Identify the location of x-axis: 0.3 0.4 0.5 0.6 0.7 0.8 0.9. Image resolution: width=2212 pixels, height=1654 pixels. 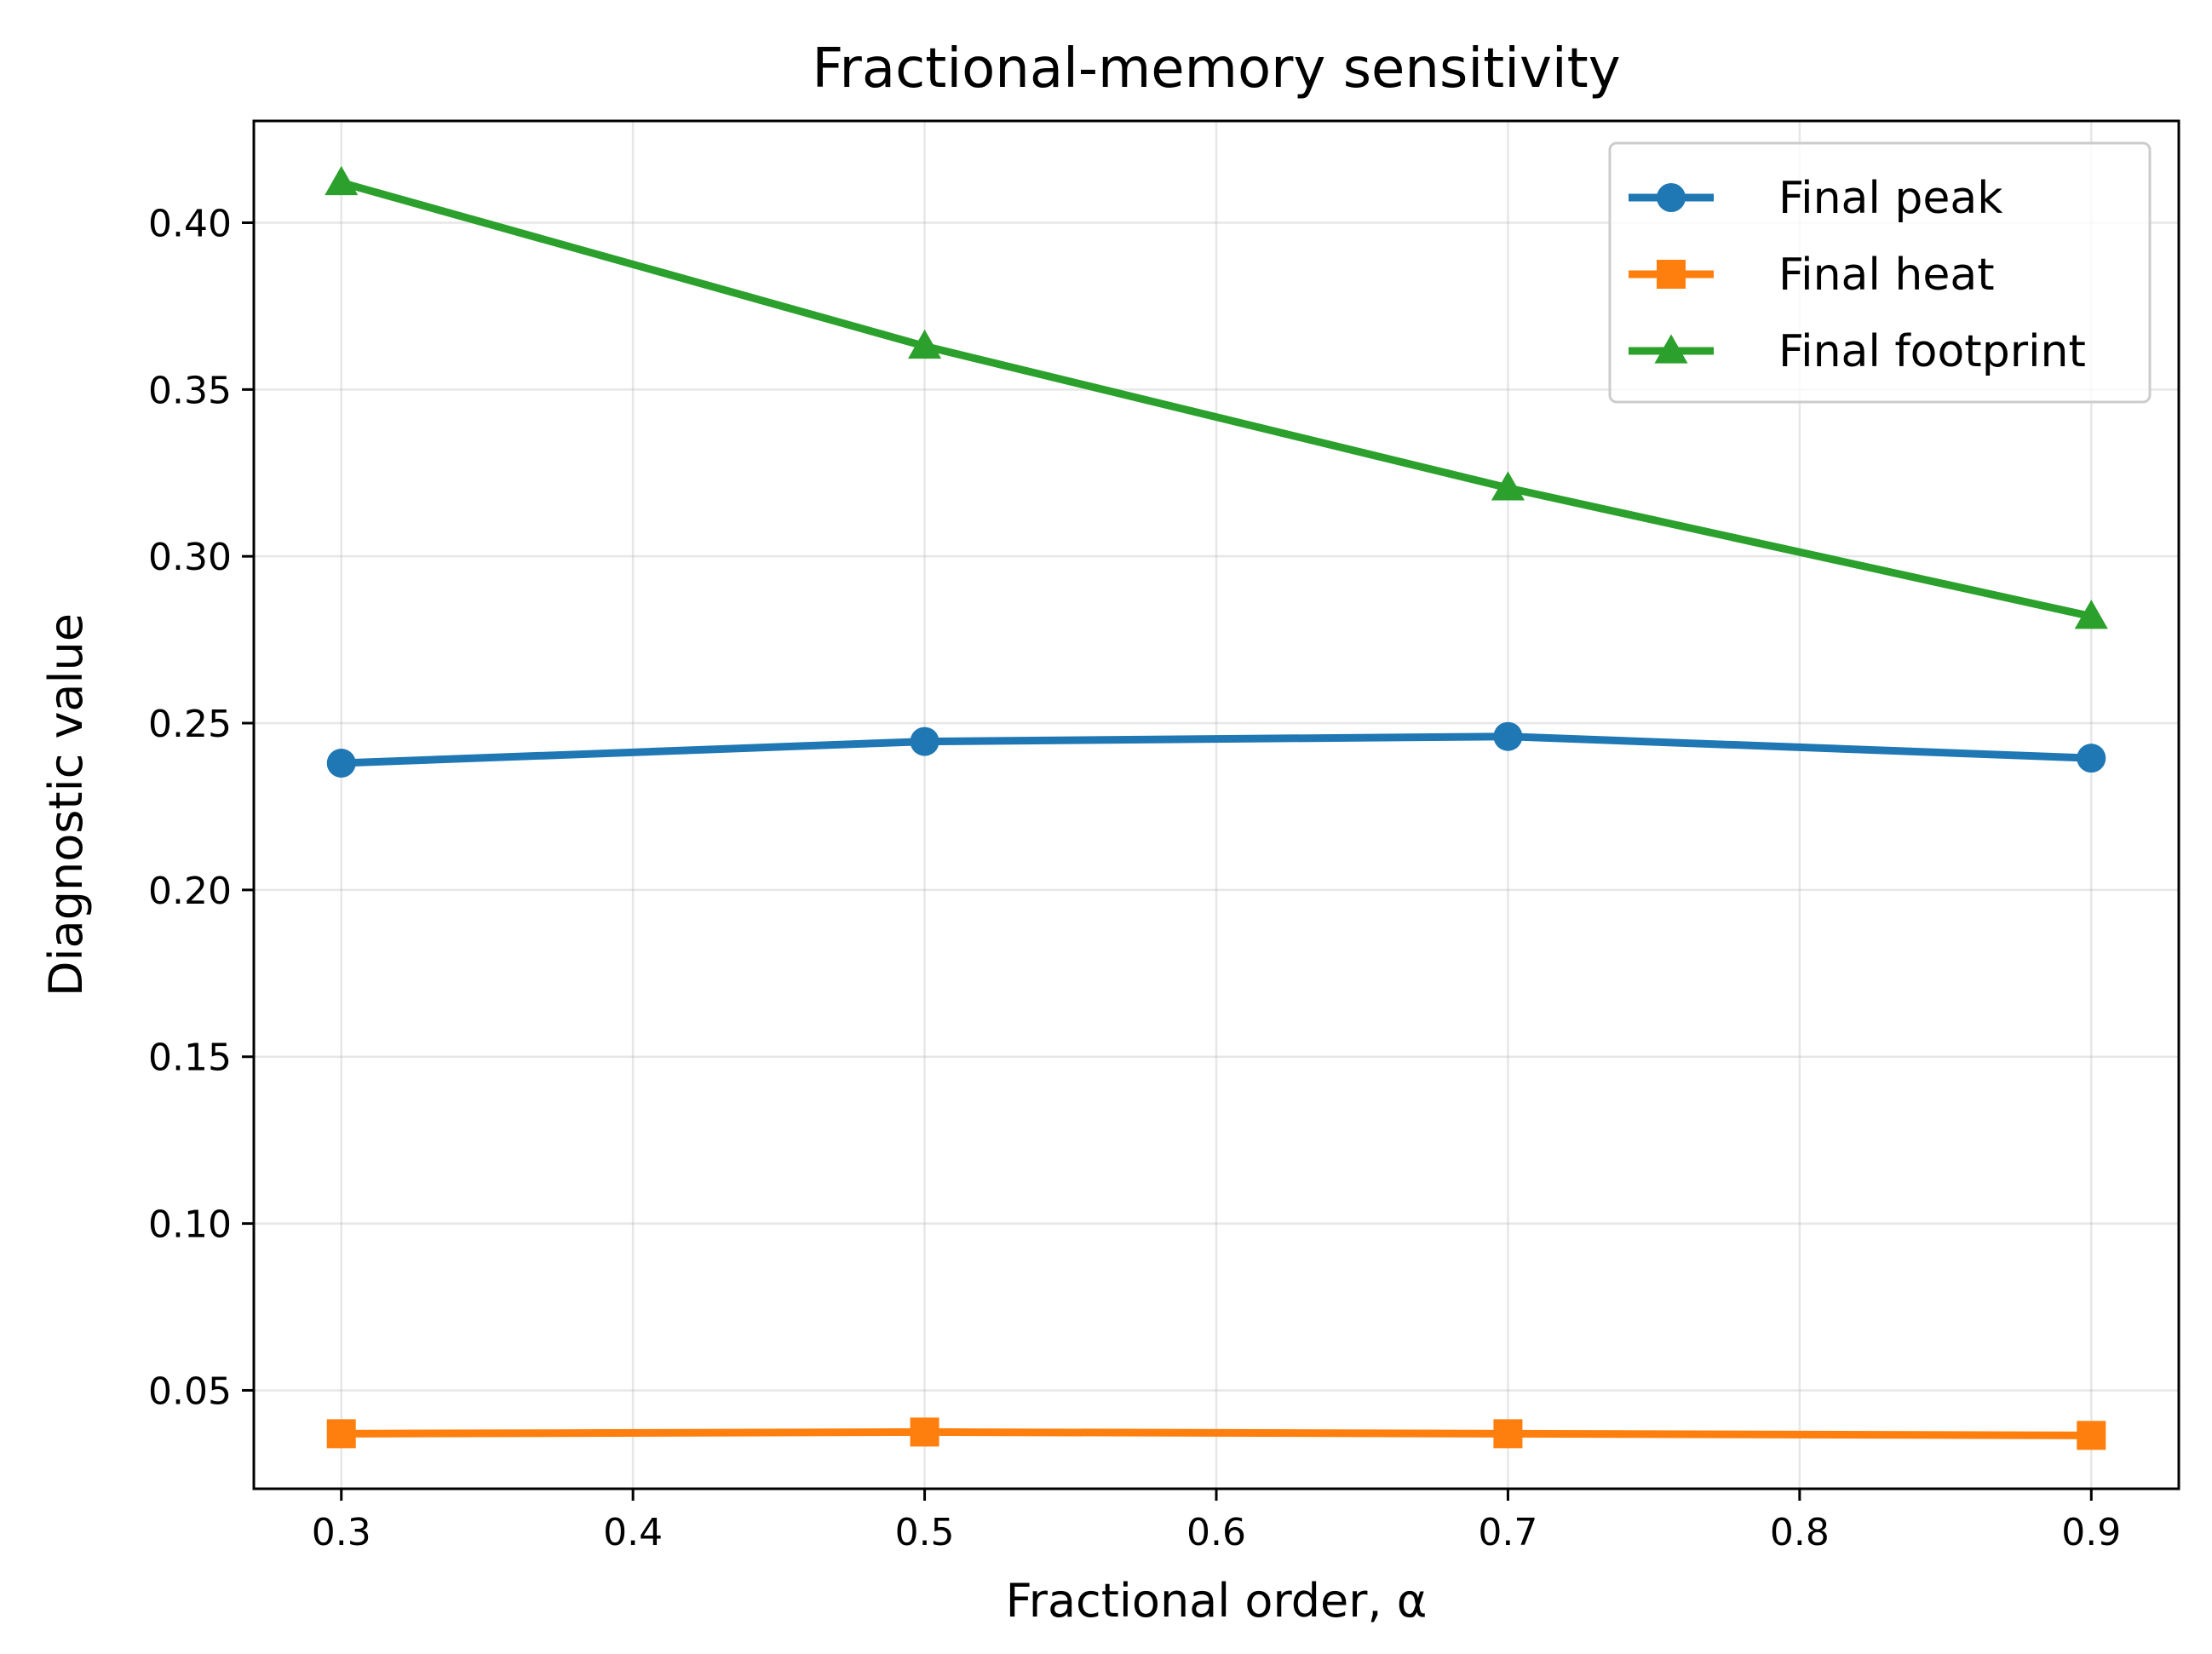
(1216, 1521).